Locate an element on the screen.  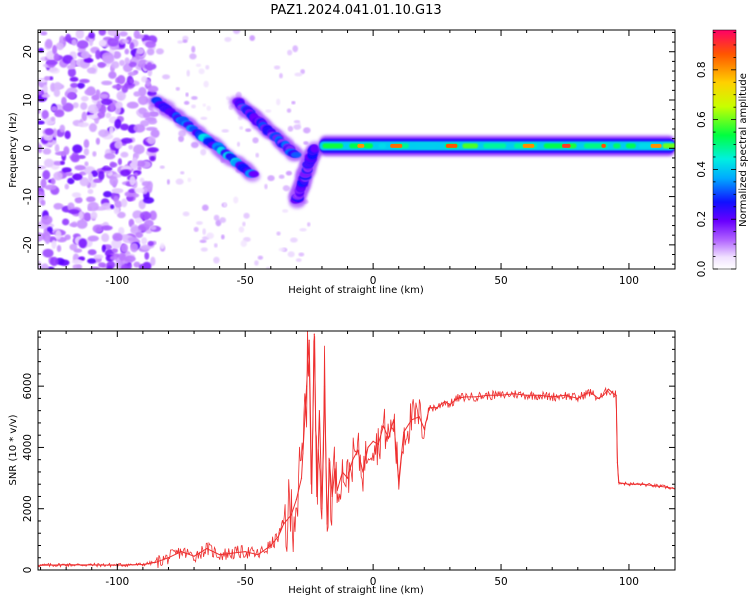
y-tick-label: 20 is located at coordinates (28, 51).